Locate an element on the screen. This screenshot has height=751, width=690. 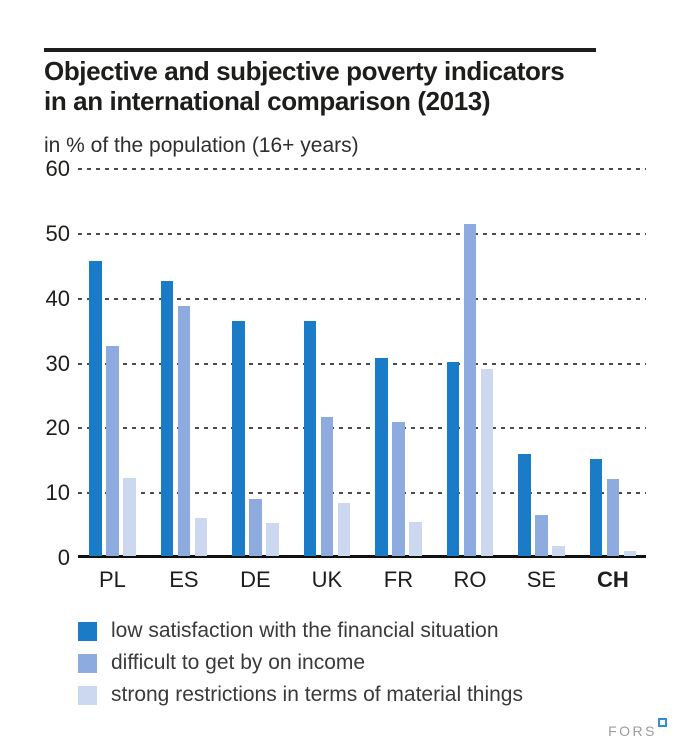
x-category-label-ES: ES is located at coordinates (184, 579).